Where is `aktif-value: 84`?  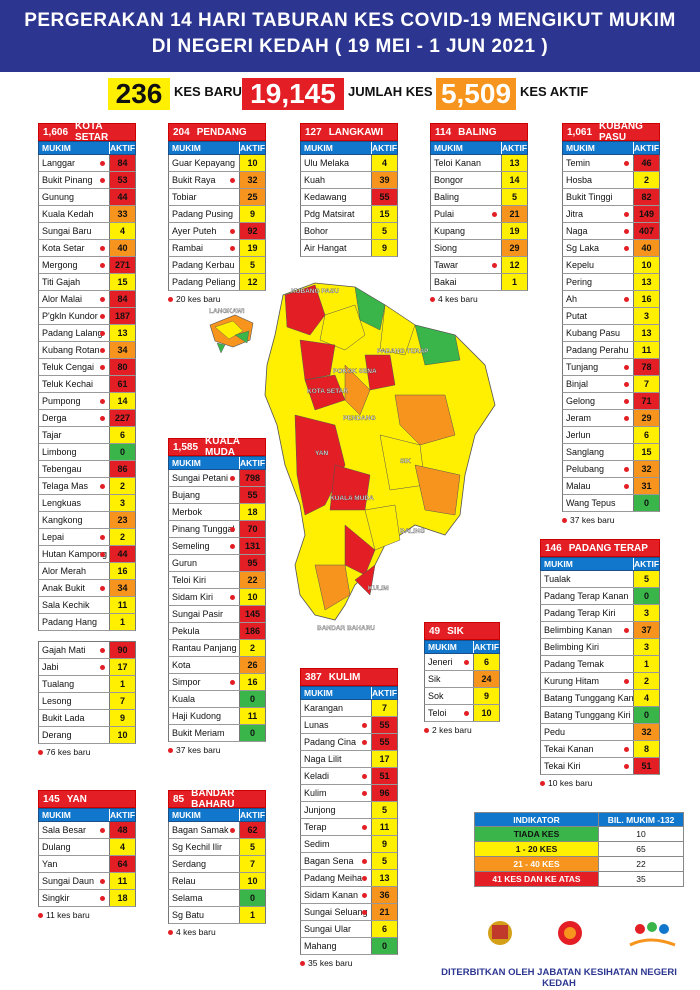
aktif-value: 84 is located at coordinates (122, 299).